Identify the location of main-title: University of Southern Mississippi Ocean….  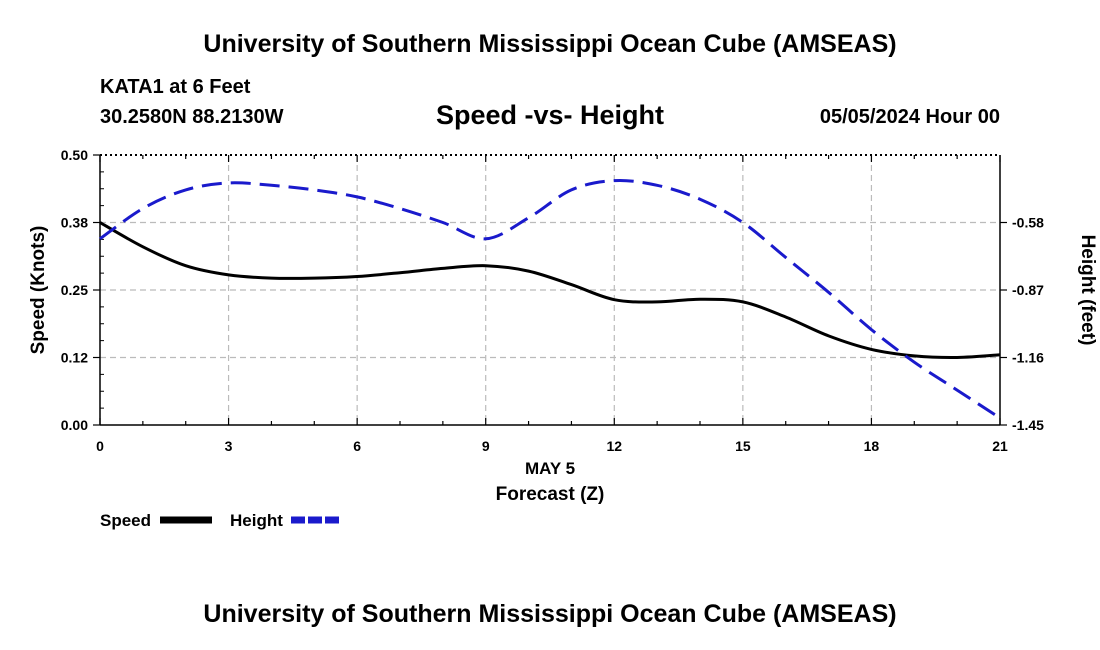
(550, 44).